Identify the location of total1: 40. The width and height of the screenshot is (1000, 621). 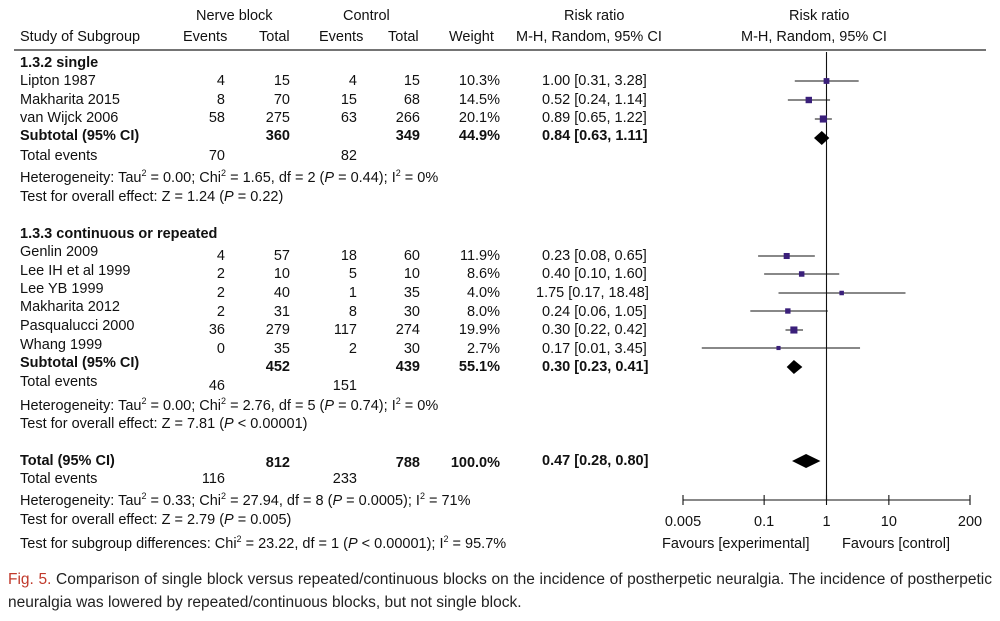
(281, 293).